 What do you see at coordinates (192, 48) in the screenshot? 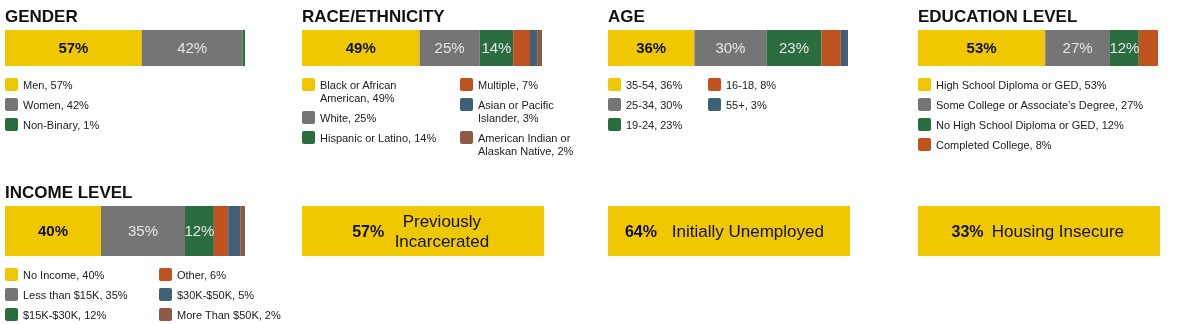
I see `data-label: 42%` at bounding box center [192, 48].